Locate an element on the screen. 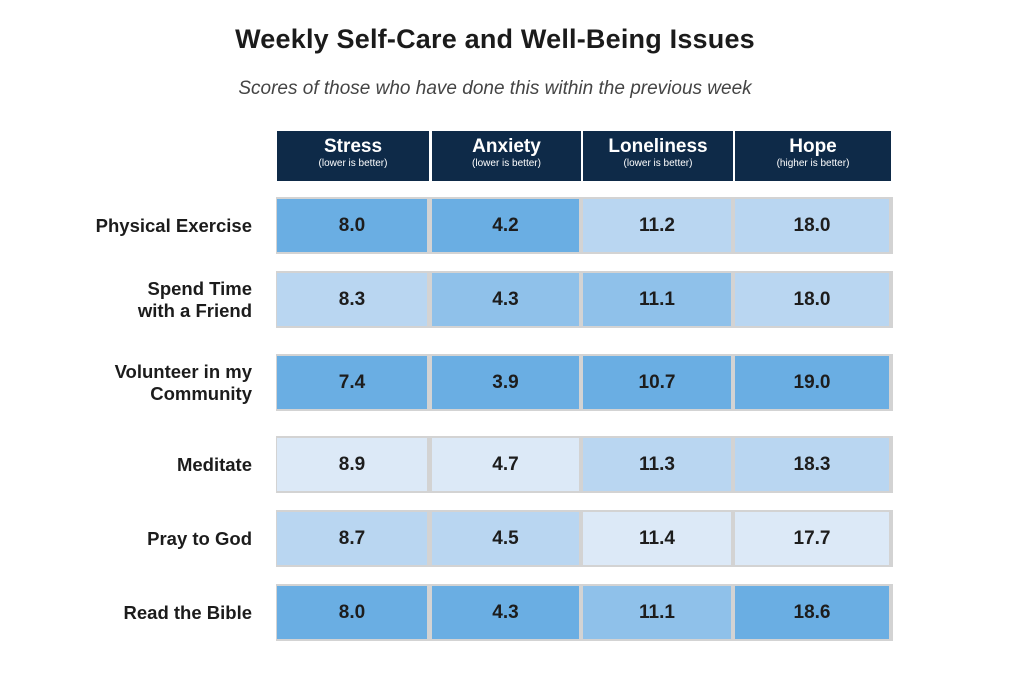 Image resolution: width=1025 pixels, height=684 pixels. column-header-label: Stress is located at coordinates (353, 146).